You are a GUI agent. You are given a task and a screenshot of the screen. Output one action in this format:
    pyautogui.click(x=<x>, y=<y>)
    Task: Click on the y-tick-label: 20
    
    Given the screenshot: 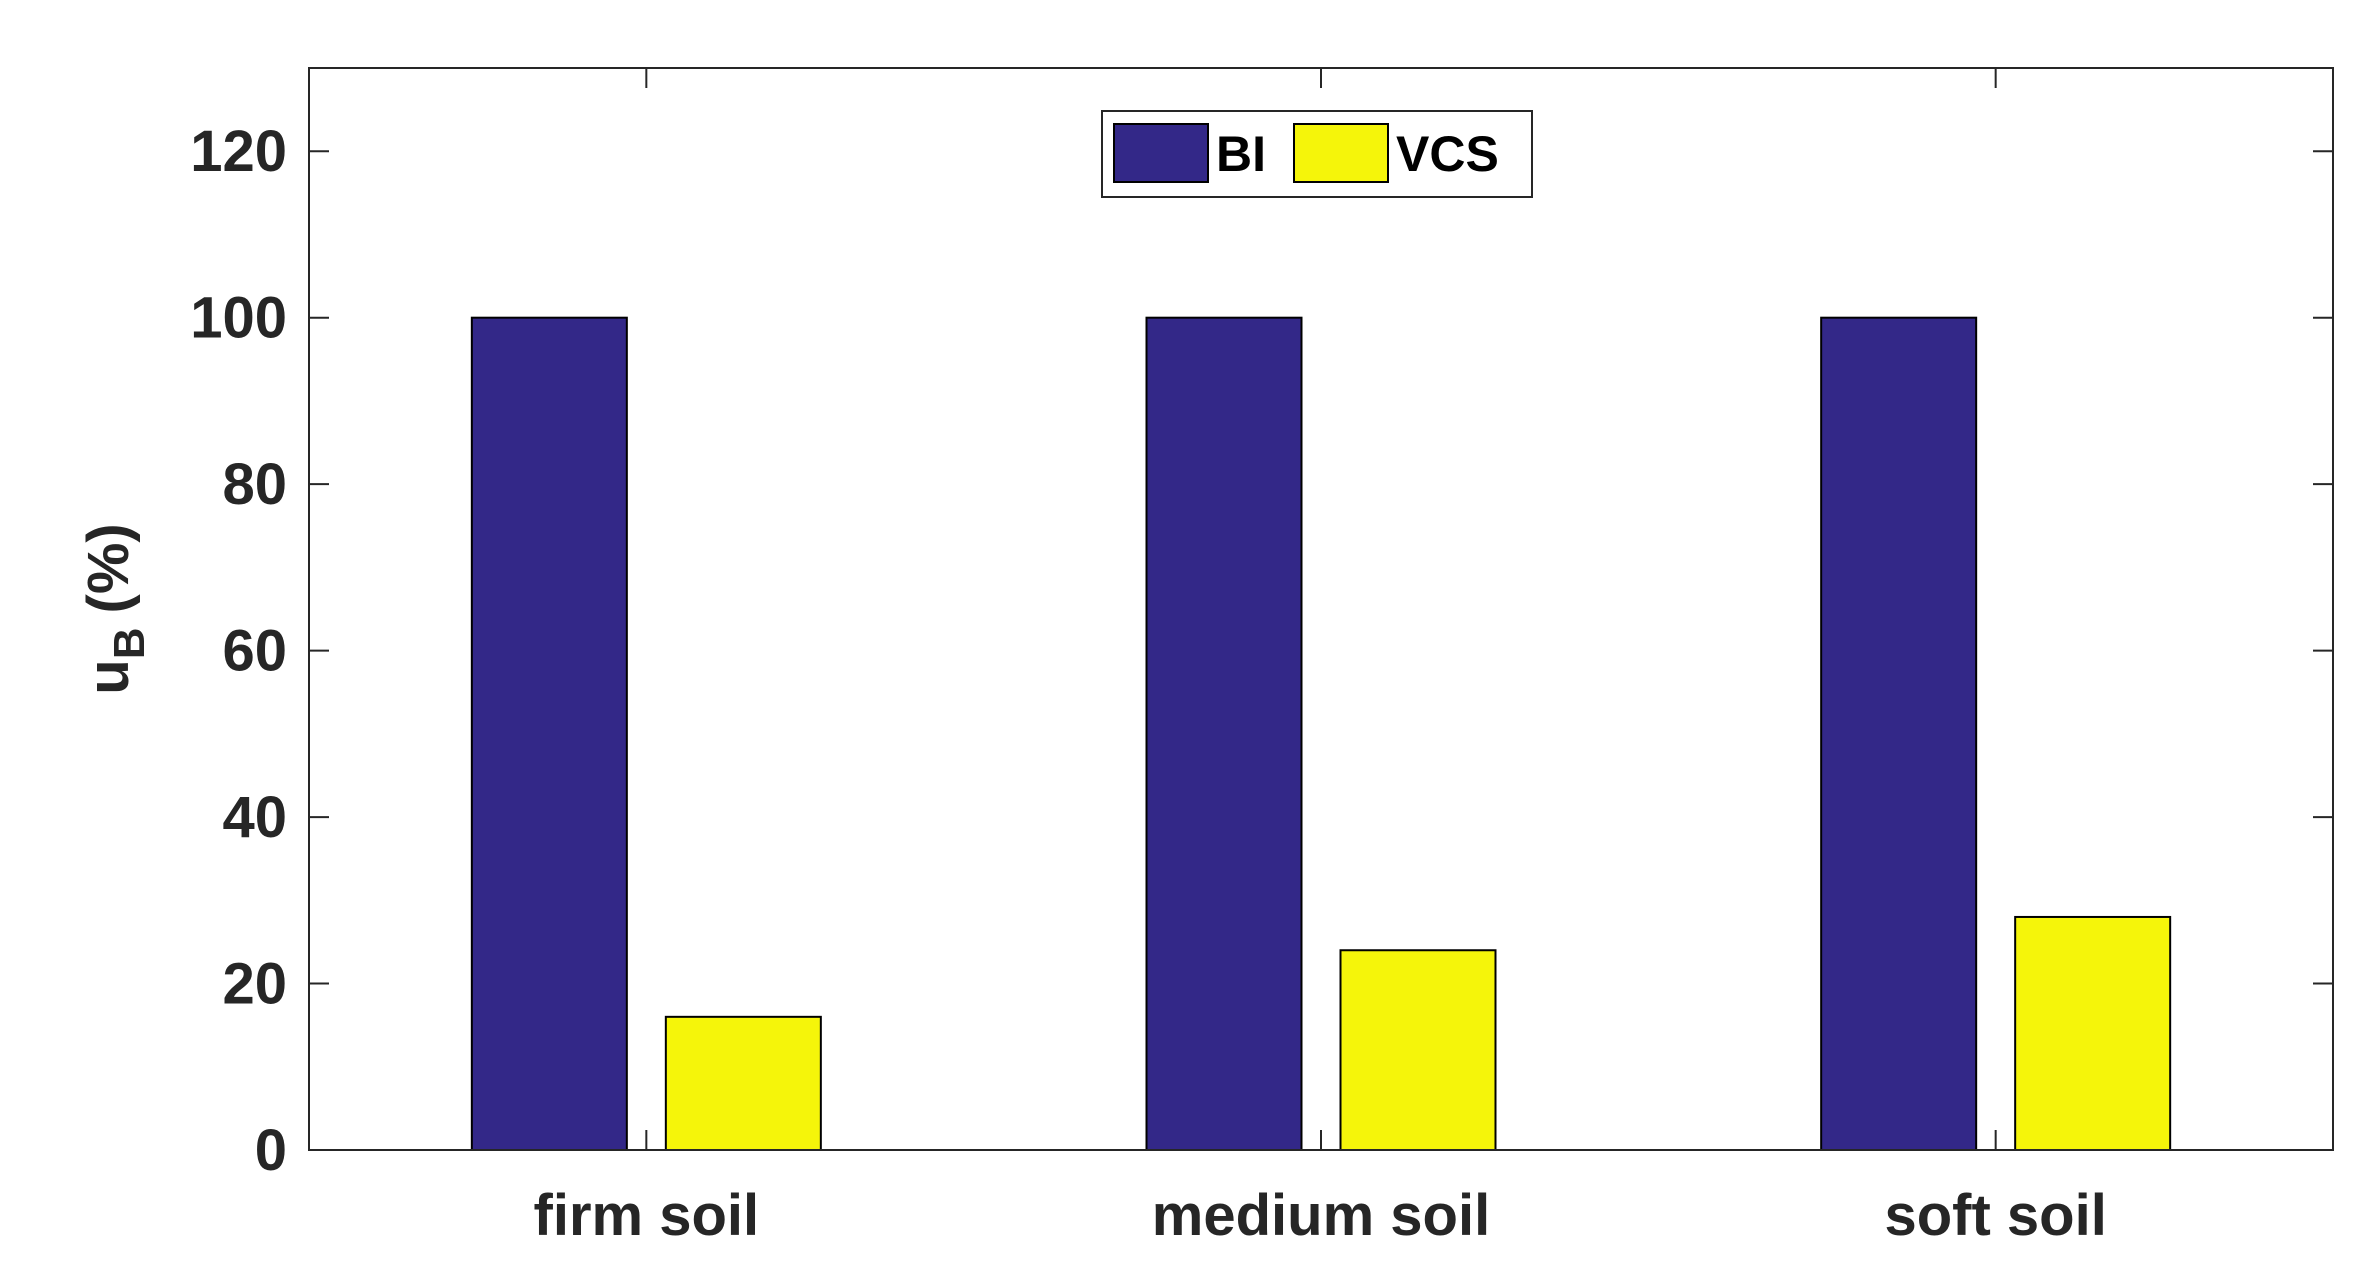 What is the action you would take?
    pyautogui.click(x=254, y=984)
    